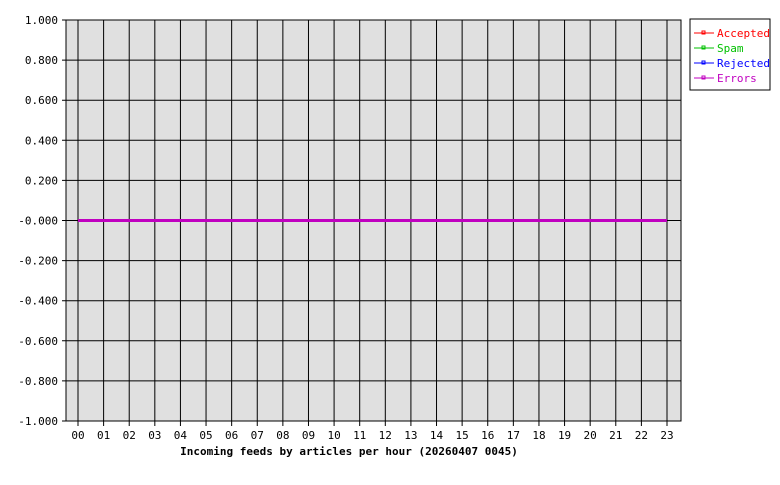 The image size is (780, 485). Describe the element at coordinates (41, 60) in the screenshot. I see `y-tick-label: 0.800` at that location.